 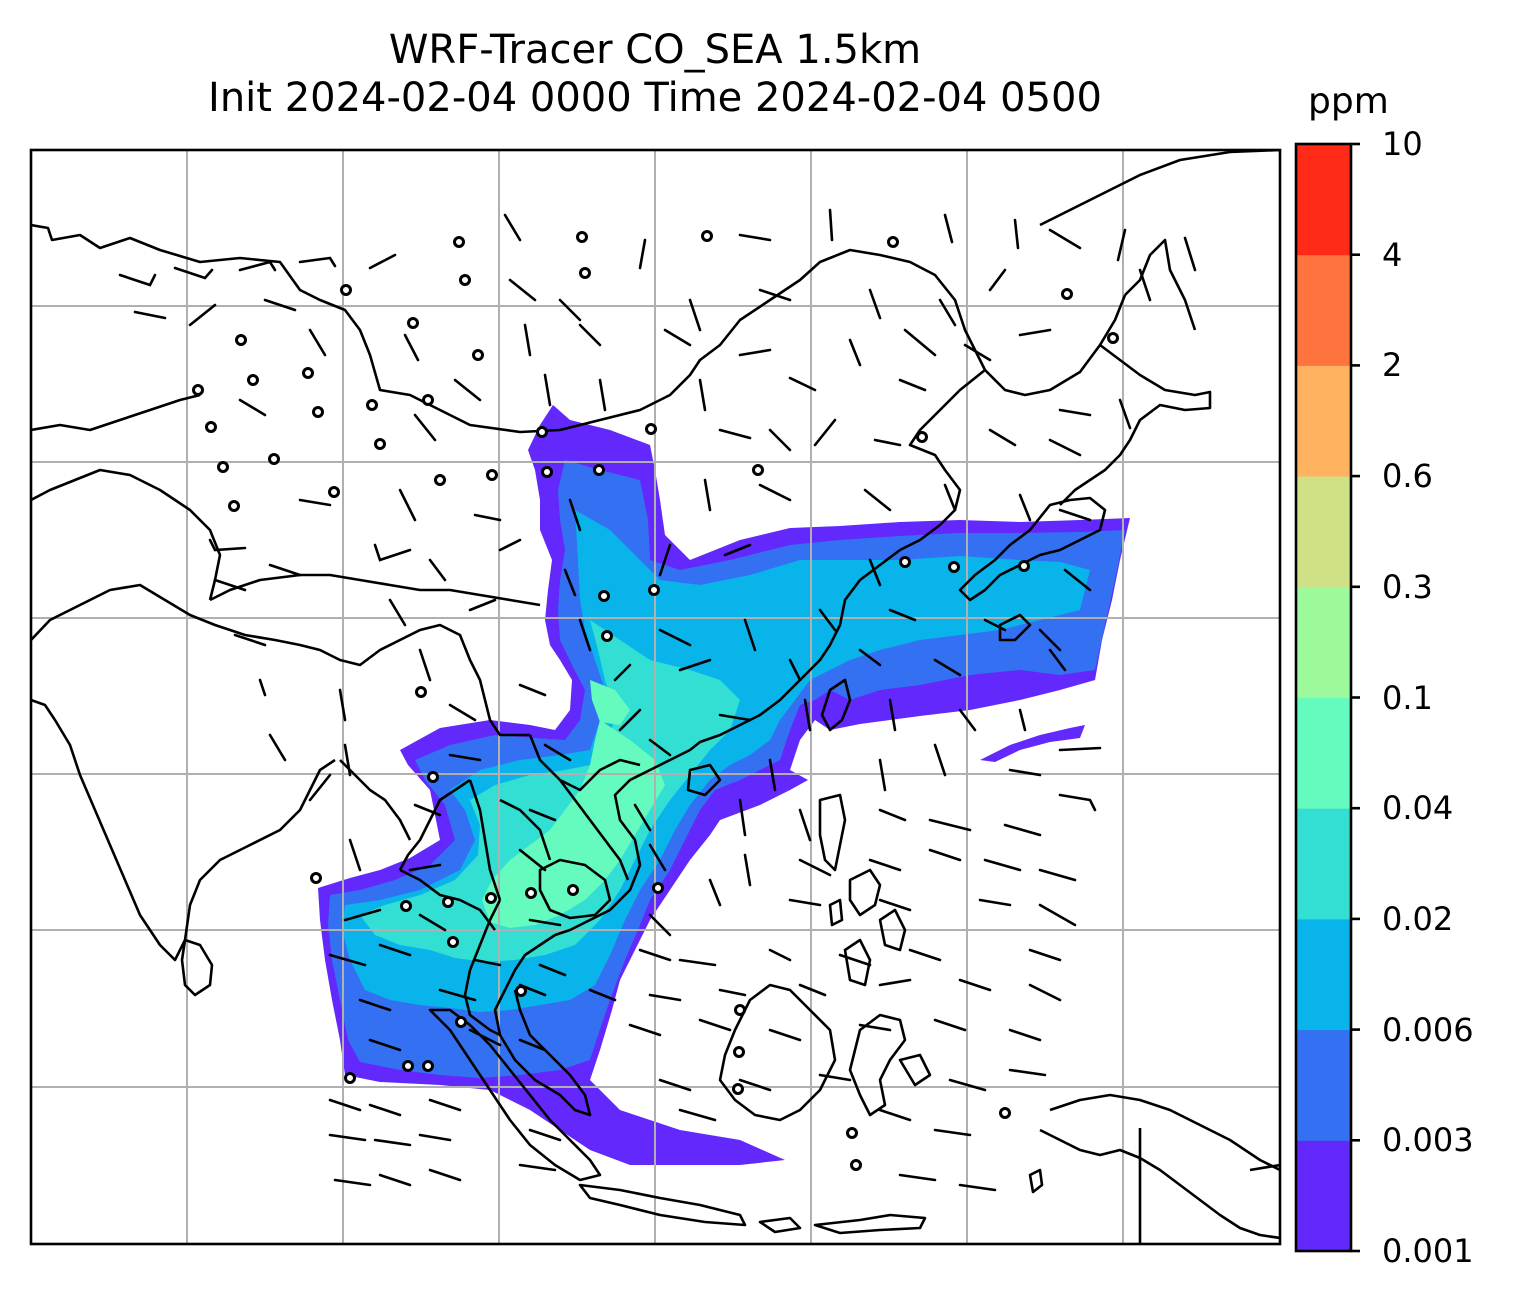 What do you see at coordinates (1407, 586) in the screenshot?
I see `colorbar-tick-label: 0.3` at bounding box center [1407, 586].